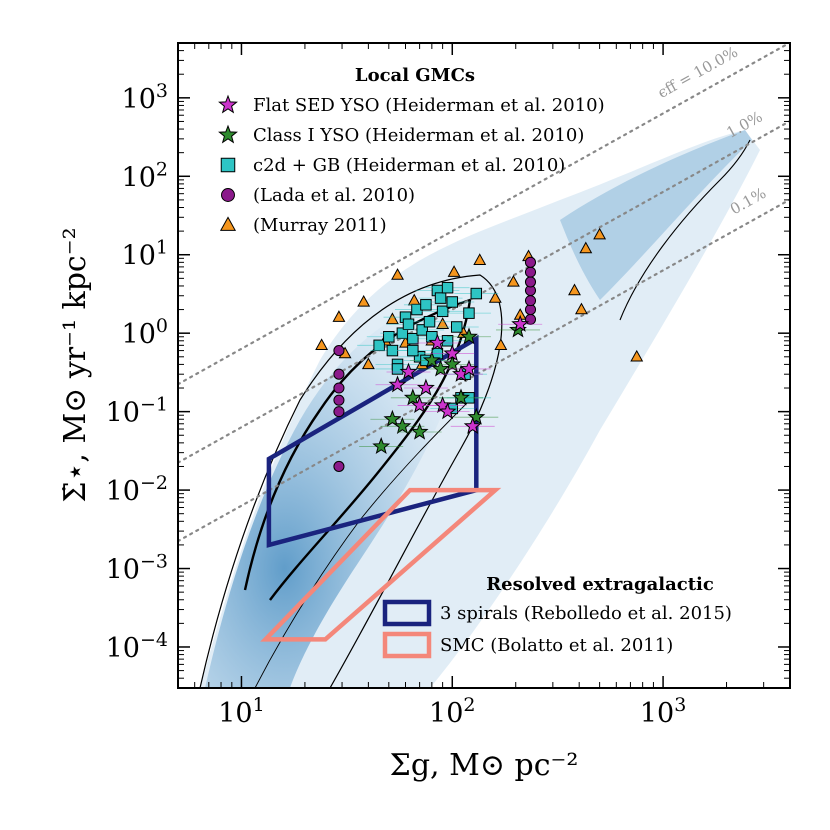 Image resolution: width=830 pixels, height=830 pixels. What do you see at coordinates (469, 705) in the screenshot?
I see `x-tick-exp: 2` at bounding box center [469, 705].